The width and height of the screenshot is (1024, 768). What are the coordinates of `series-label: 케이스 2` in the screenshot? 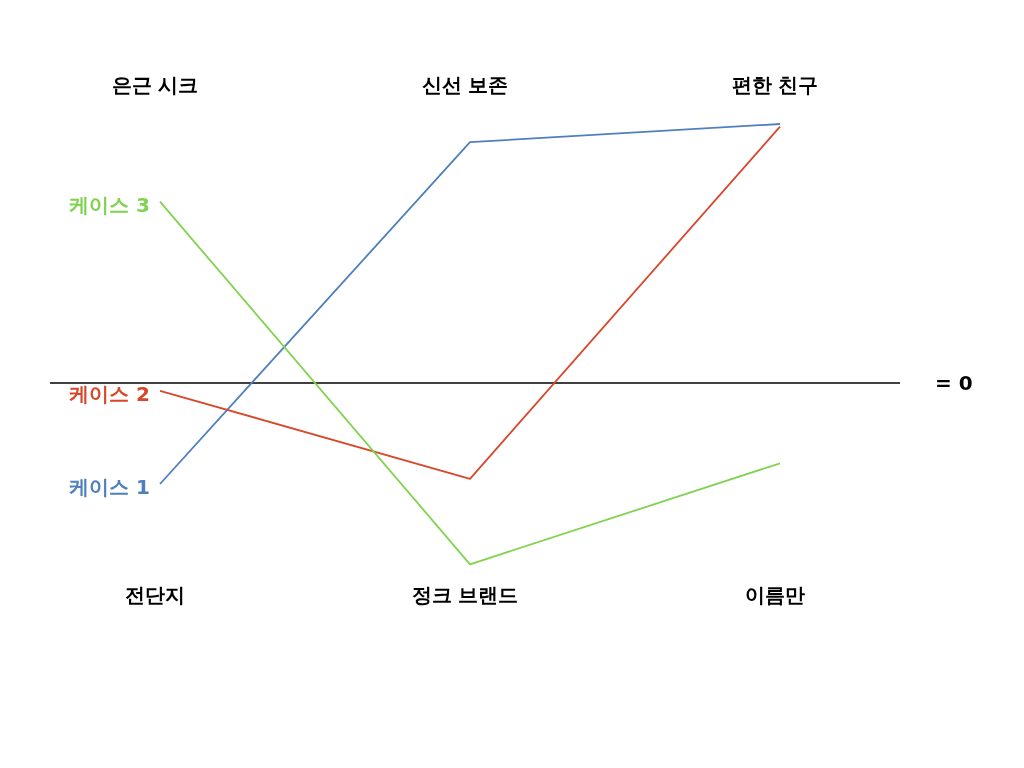 It's located at (109, 393).